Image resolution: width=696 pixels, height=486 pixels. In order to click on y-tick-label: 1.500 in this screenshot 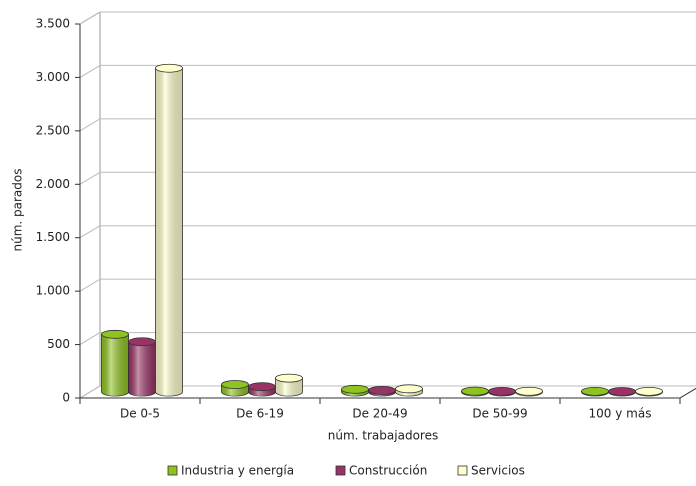, I will do `click(53, 237)`.